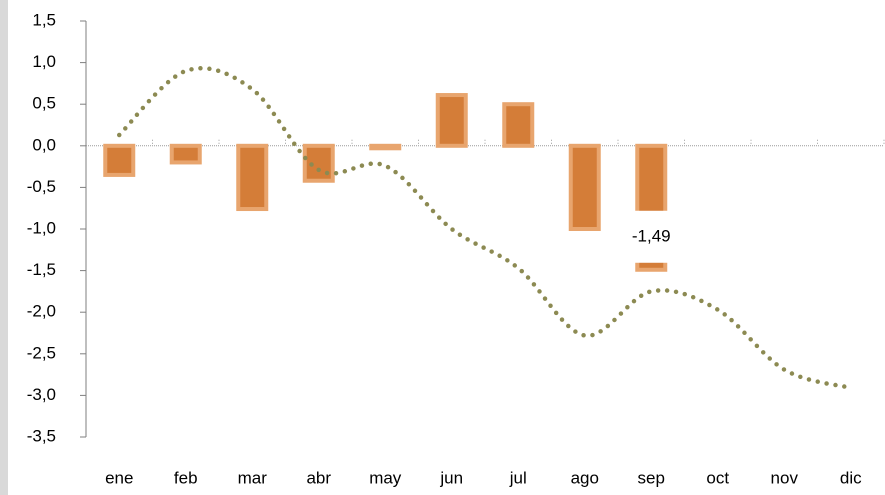 This screenshot has height=495, width=885. Describe the element at coordinates (41, 352) in the screenshot. I see `y-tick-label: -2,5` at that location.